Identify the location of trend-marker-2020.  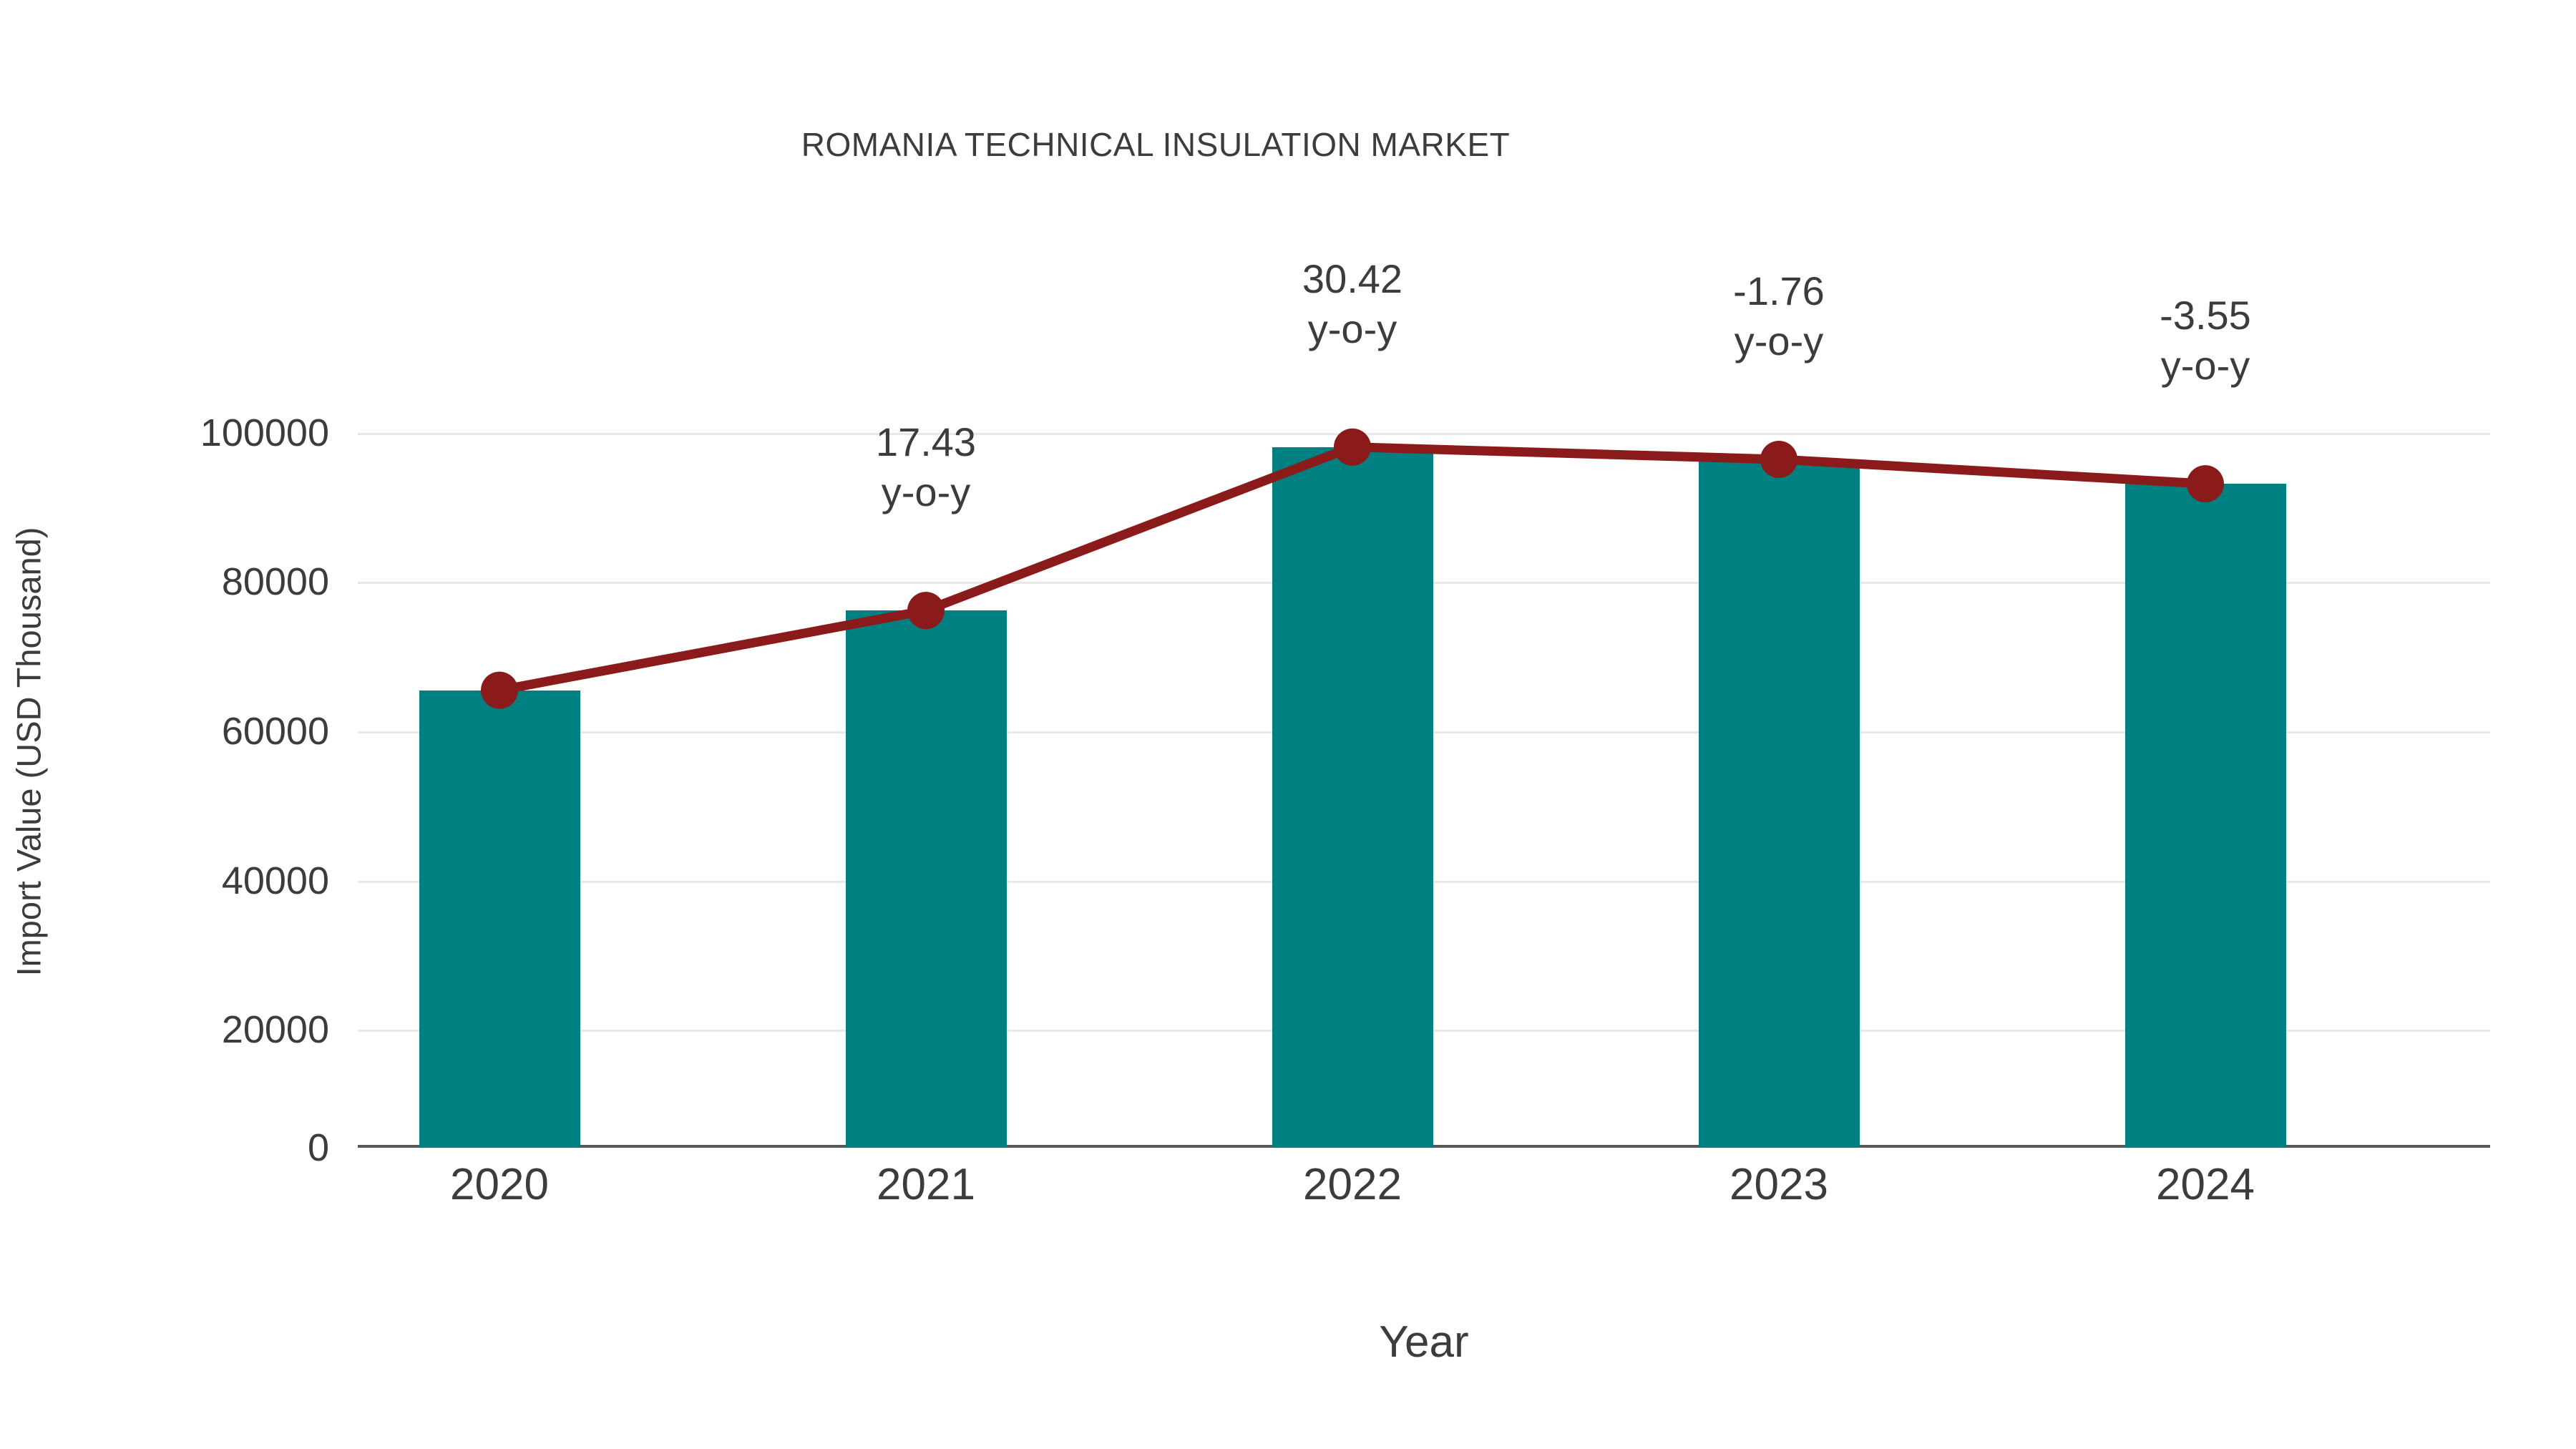
(499, 690).